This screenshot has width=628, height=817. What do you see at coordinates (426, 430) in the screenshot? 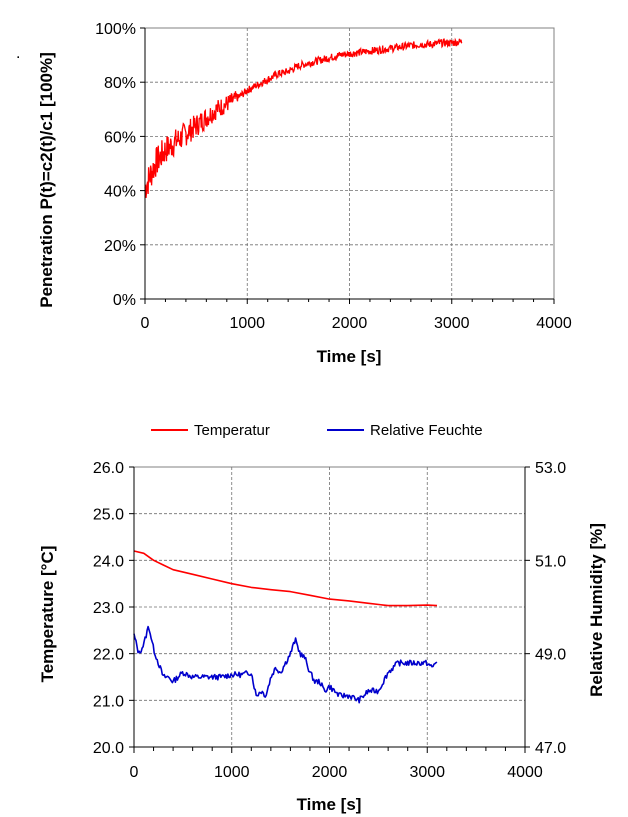
I see `legend-label-relative-feuchte: Relative Feuchte` at bounding box center [426, 430].